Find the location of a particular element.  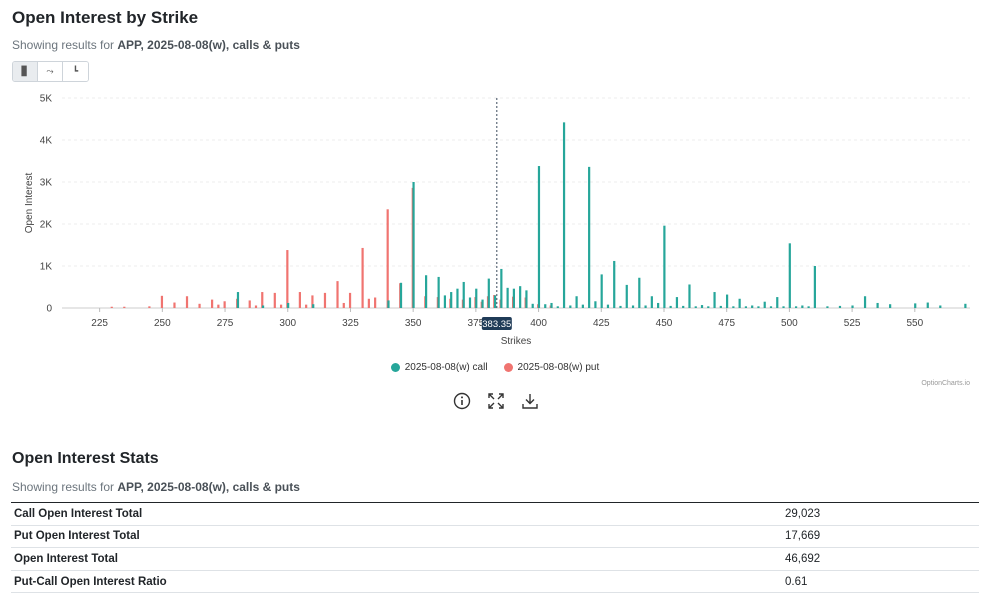

area-chart-button: ┗ is located at coordinates (75, 71).